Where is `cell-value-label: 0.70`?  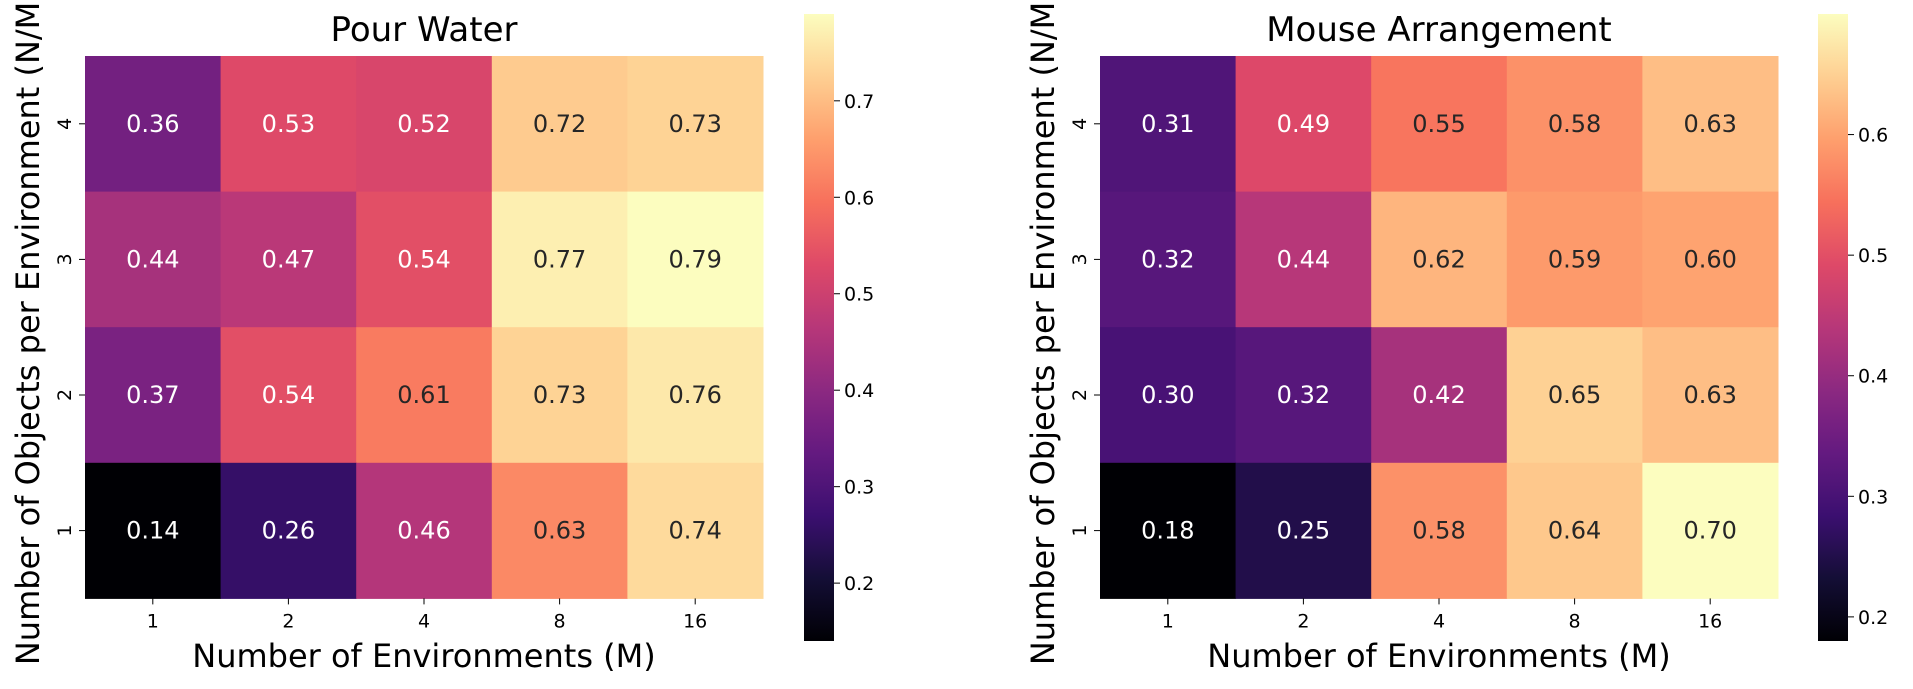
cell-value-label: 0.70 is located at coordinates (1709, 531).